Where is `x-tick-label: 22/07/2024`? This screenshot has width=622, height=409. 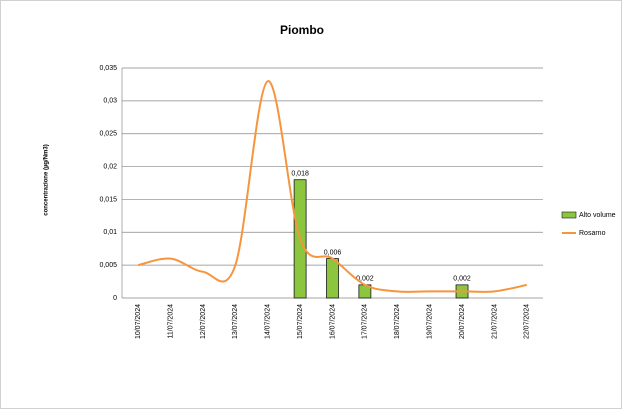
x-tick-label: 22/07/2024 is located at coordinates (527, 321).